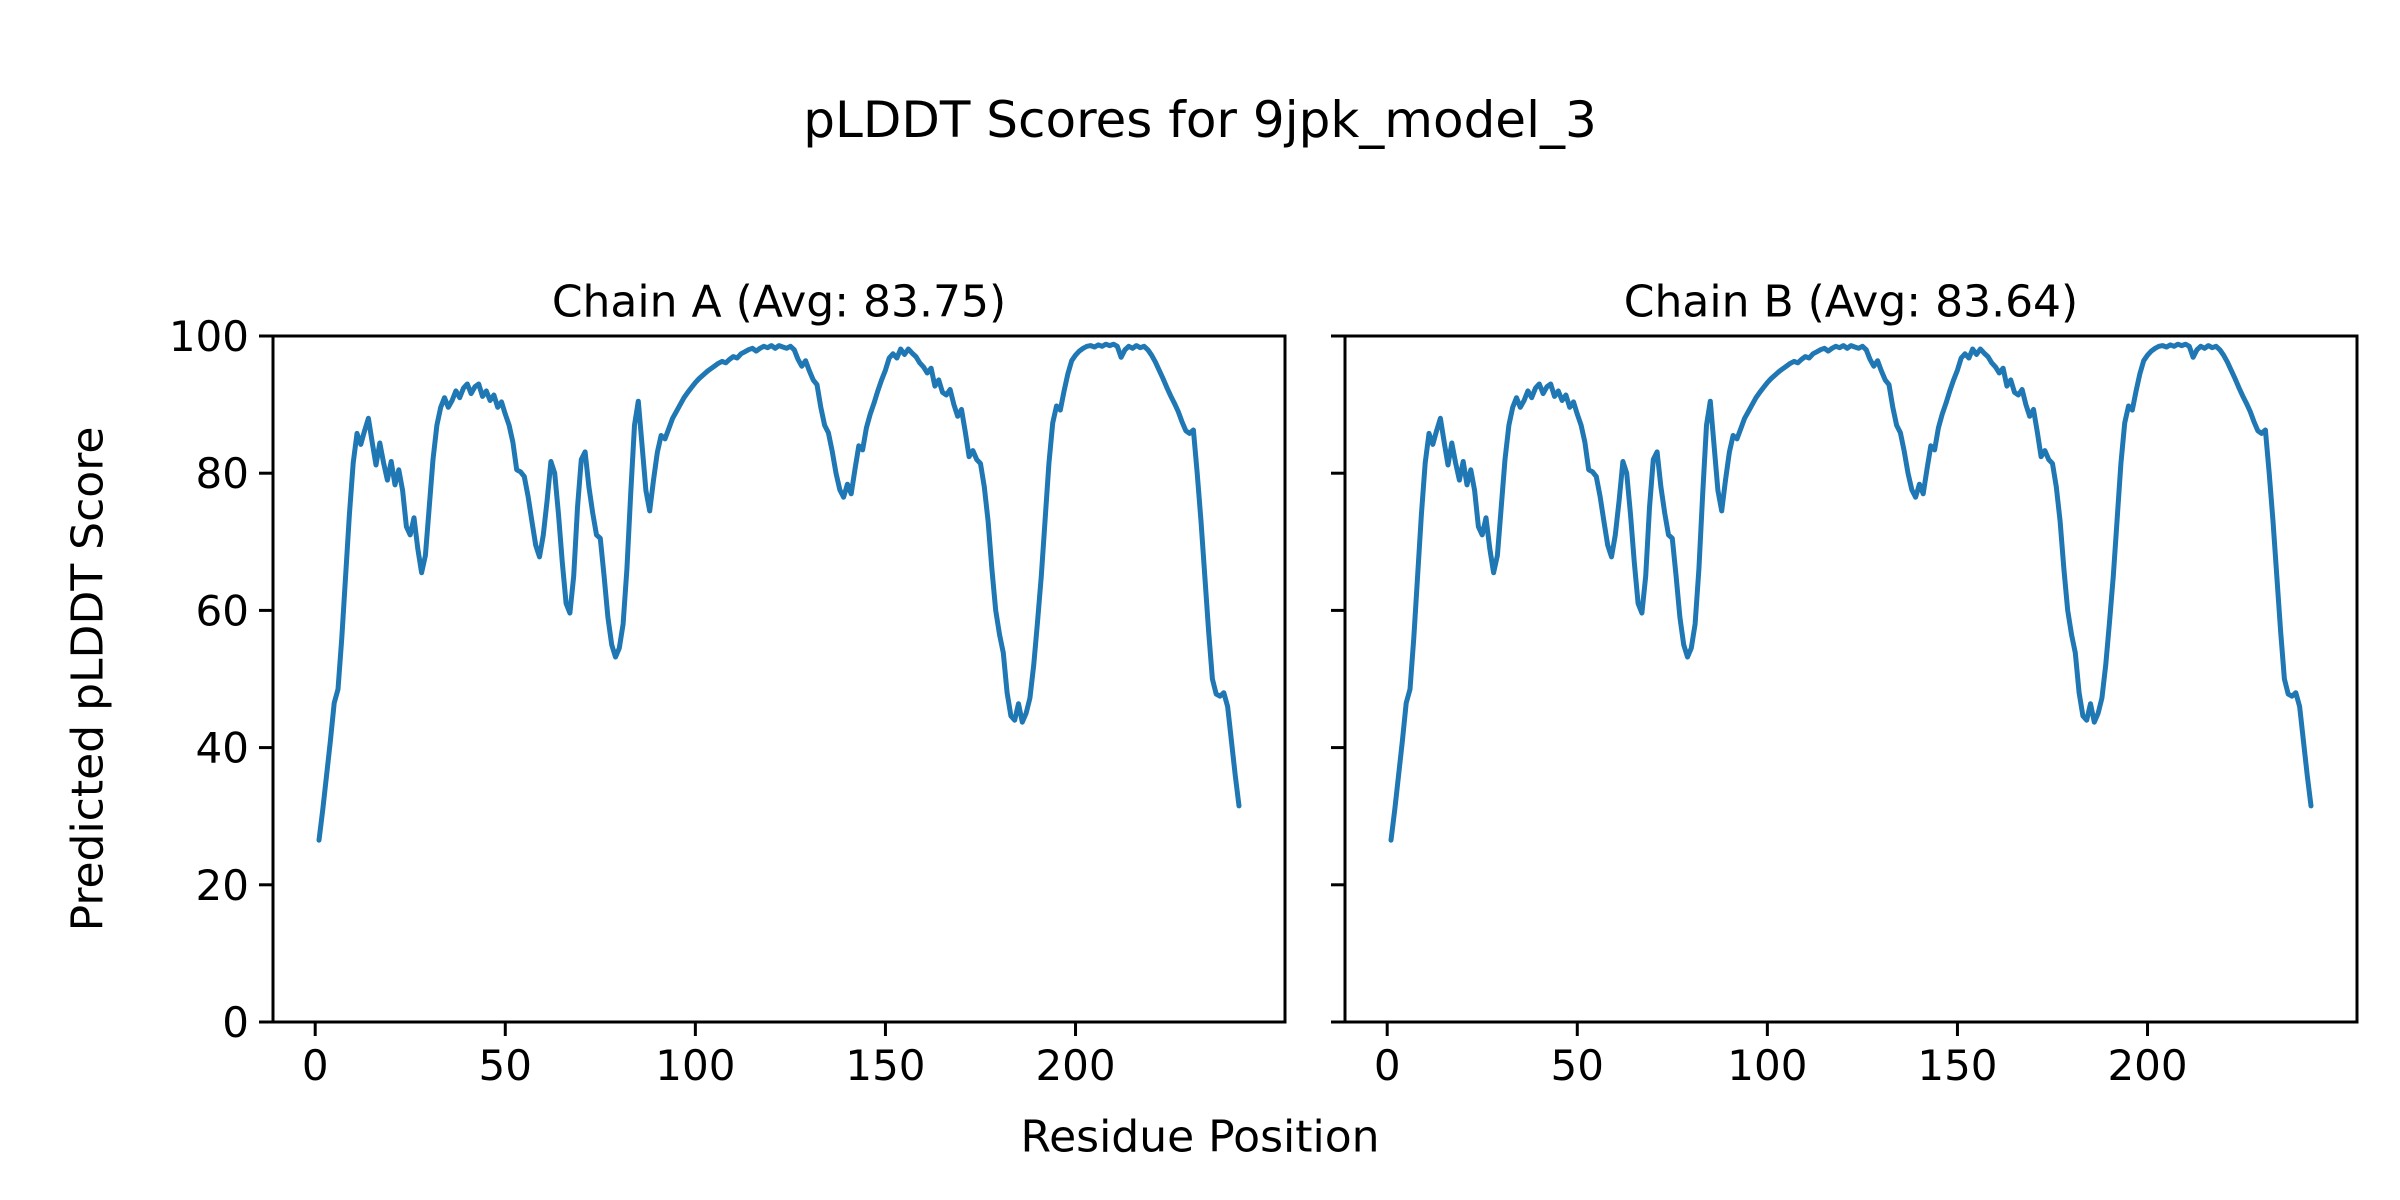  What do you see at coordinates (222, 748) in the screenshot?
I see `y-tick-label: 40` at bounding box center [222, 748].